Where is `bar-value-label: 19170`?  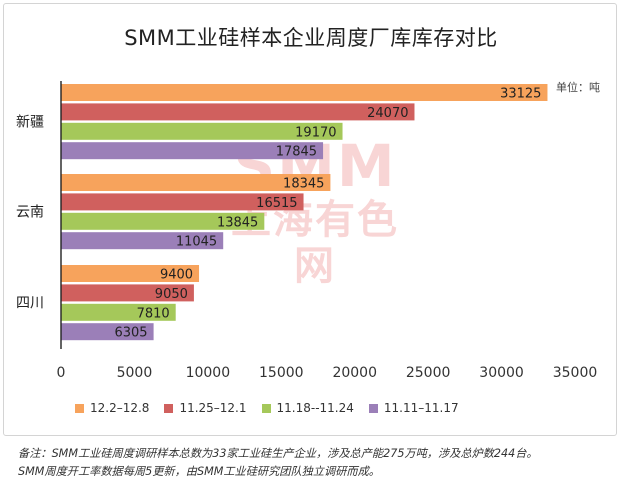 bar-value-label: 19170 is located at coordinates (315, 132).